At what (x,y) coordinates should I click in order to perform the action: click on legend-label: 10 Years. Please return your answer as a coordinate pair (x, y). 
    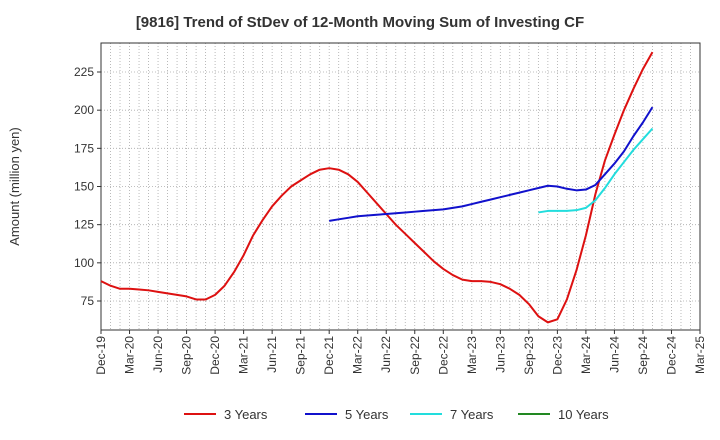
    Looking at the image, I should click on (583, 414).